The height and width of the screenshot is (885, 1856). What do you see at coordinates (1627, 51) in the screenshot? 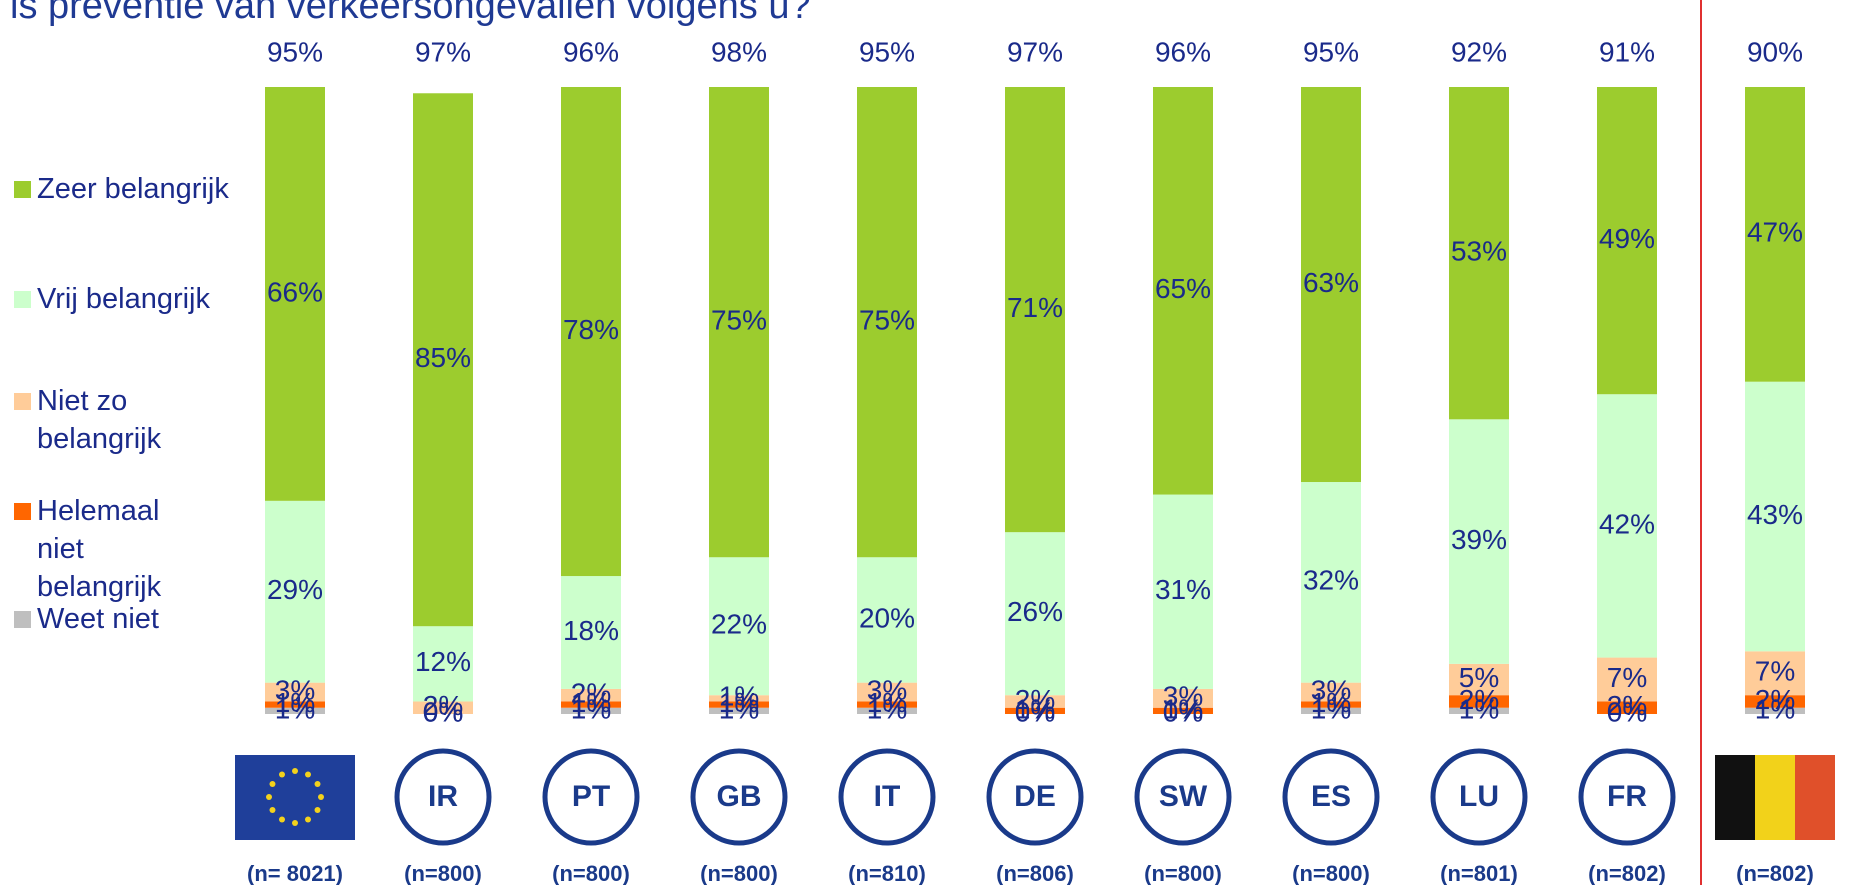
I see `total-label: 91%` at bounding box center [1627, 51].